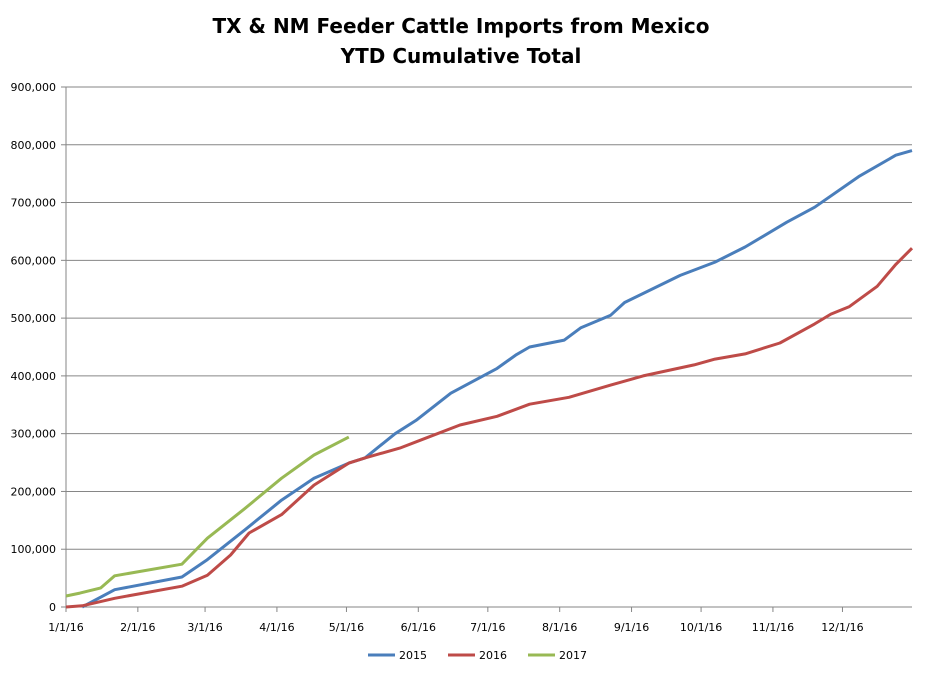 This screenshot has height=674, width=927. What do you see at coordinates (34, 318) in the screenshot?
I see `y-tick-label: 500,000` at bounding box center [34, 318].